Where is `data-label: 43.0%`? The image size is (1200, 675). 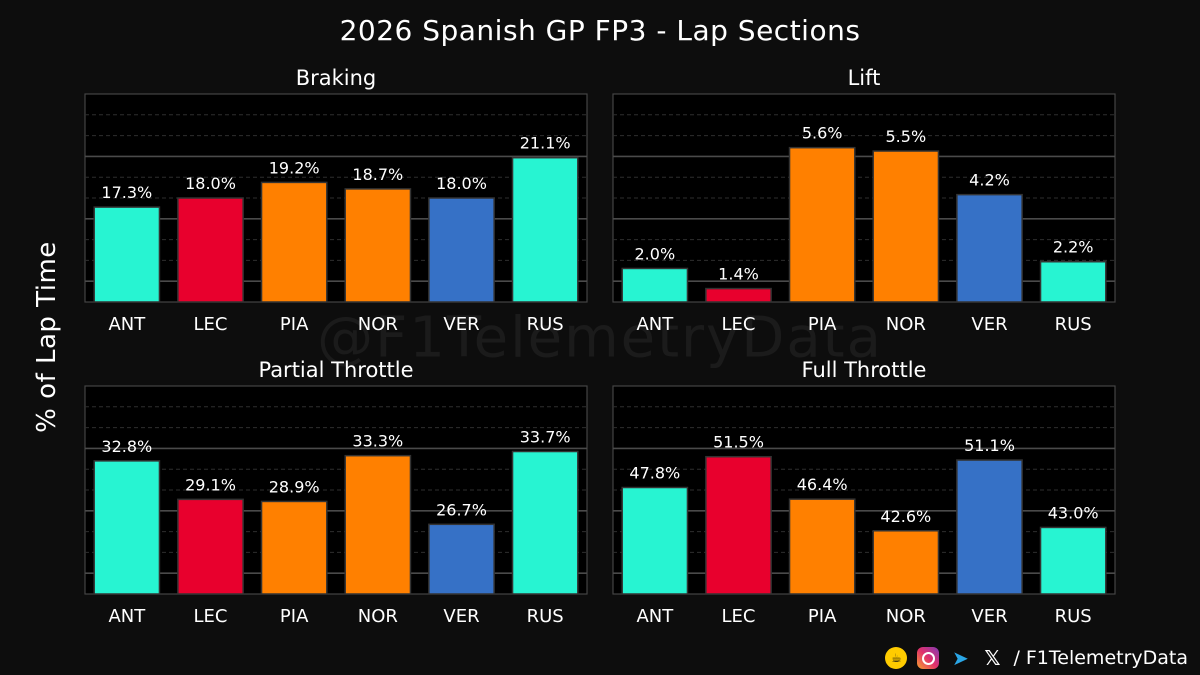
data-label: 43.0% is located at coordinates (1073, 512).